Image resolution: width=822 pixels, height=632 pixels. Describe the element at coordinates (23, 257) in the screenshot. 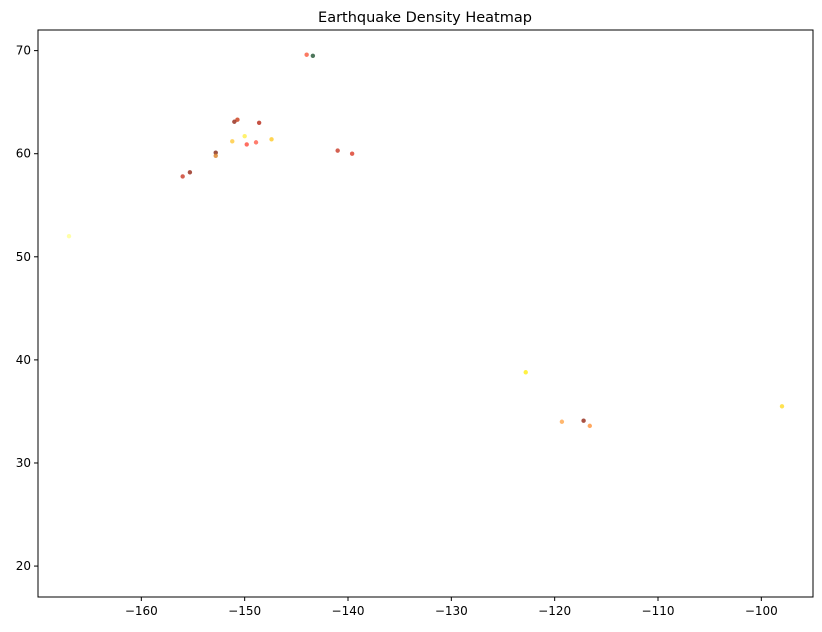

I see `y-tick-label: 50` at that location.